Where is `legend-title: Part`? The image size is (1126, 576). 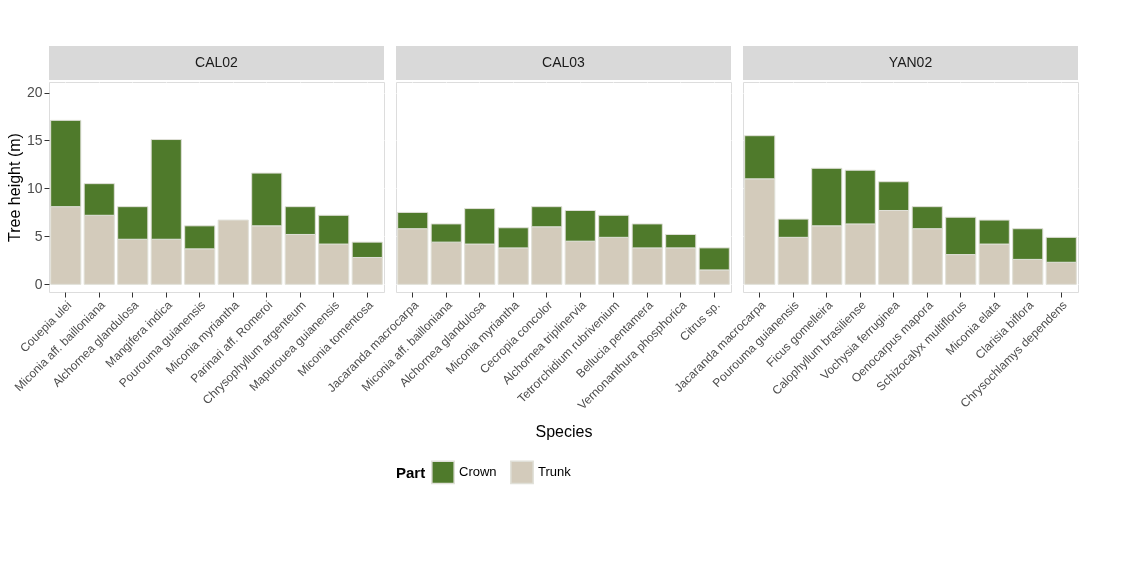
legend-title: Part is located at coordinates (411, 472).